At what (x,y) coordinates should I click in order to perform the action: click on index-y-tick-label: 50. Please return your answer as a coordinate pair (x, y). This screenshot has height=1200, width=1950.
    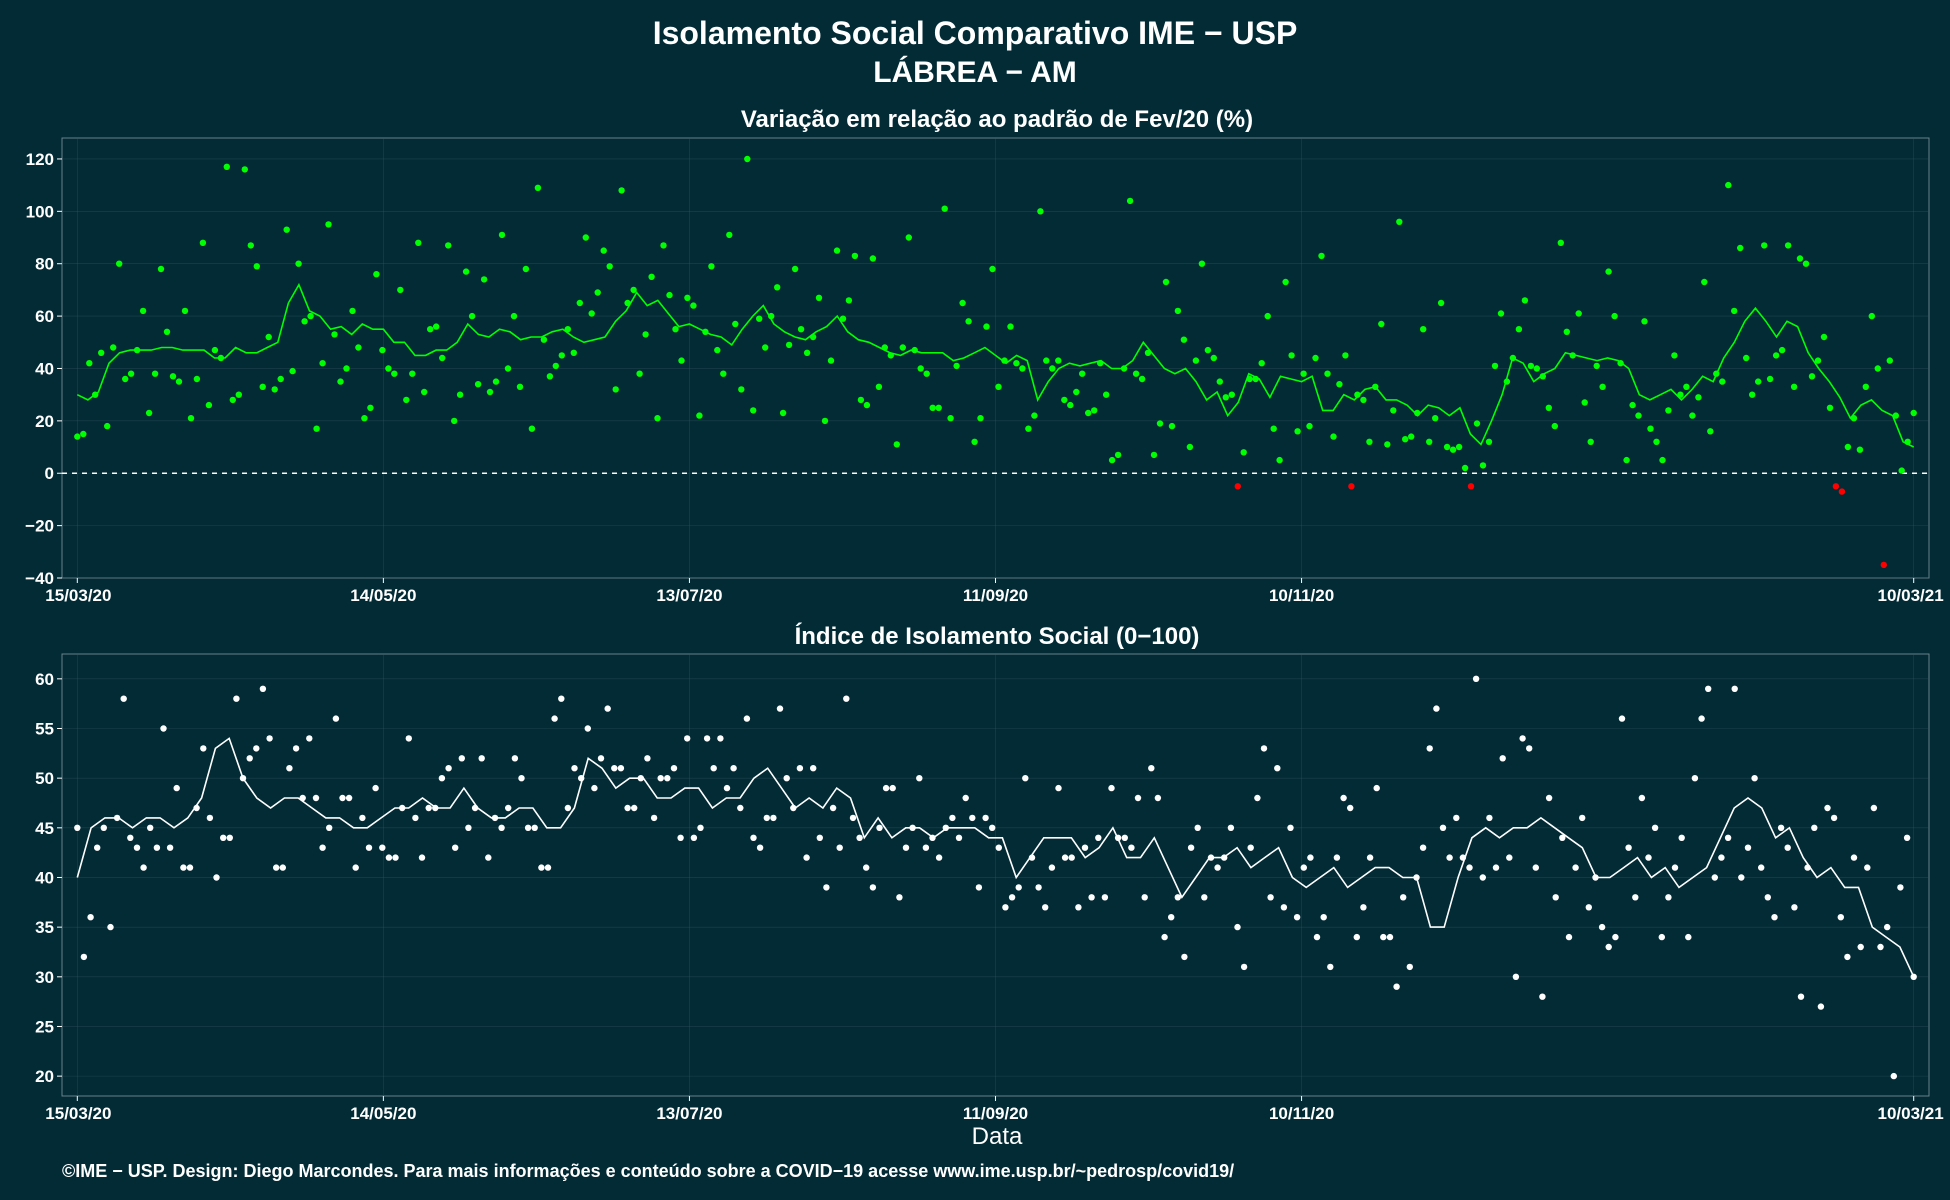
    Looking at the image, I should click on (44, 778).